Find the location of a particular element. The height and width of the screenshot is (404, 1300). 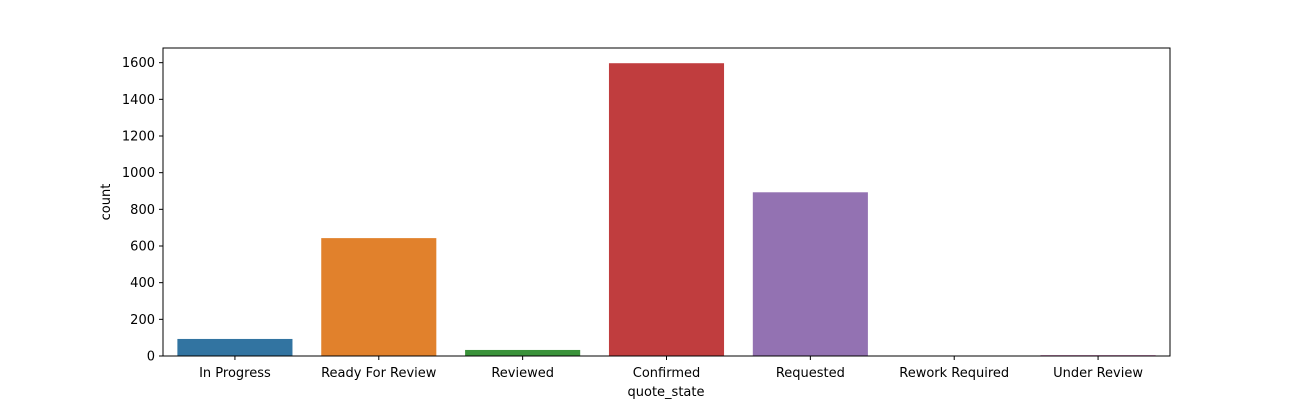

y-axis-ticks: 0 200 400 600 800 1000 1200 1400 1600 is located at coordinates (142, 210).